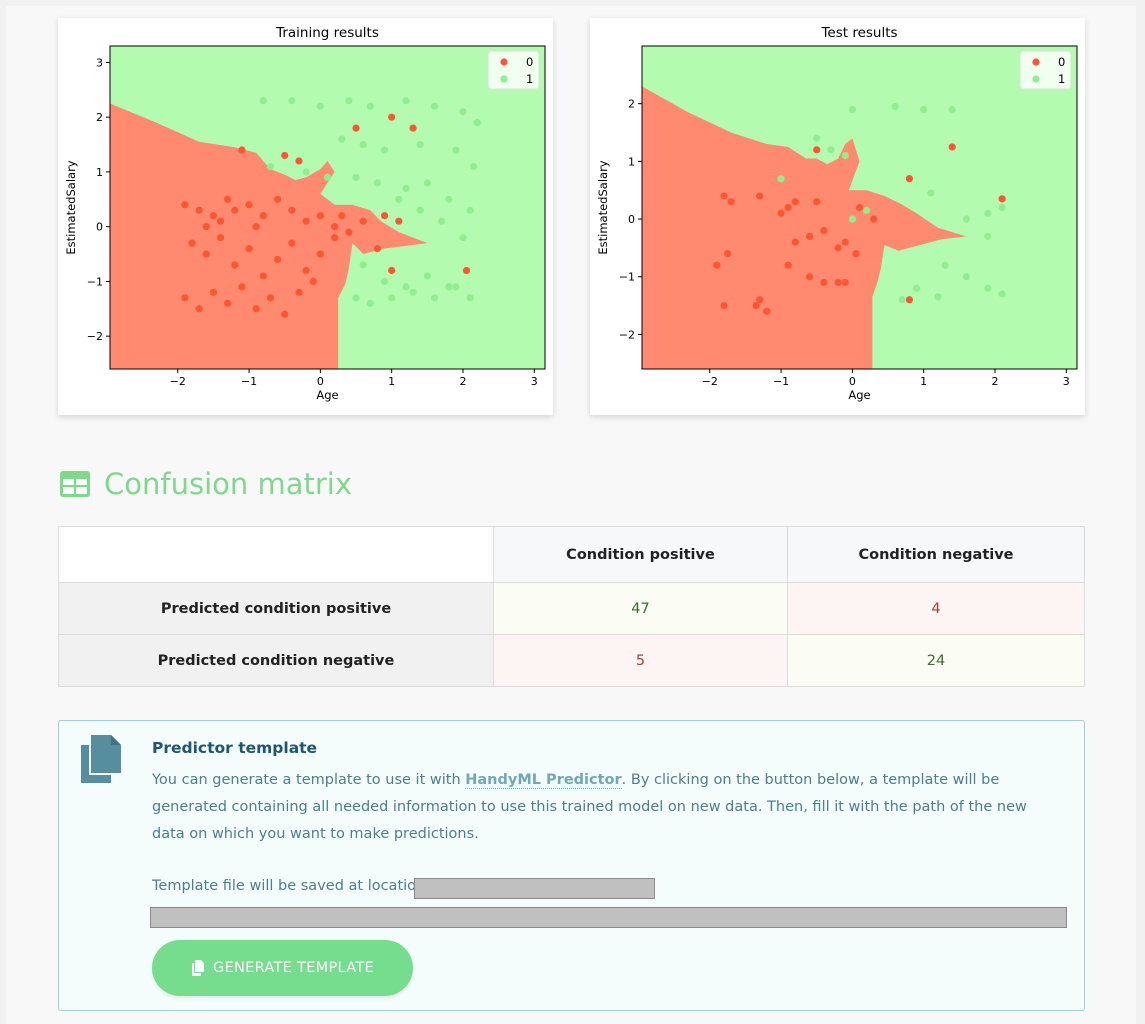  What do you see at coordinates (101, 759) in the screenshot?
I see `copy-document-icon` at bounding box center [101, 759].